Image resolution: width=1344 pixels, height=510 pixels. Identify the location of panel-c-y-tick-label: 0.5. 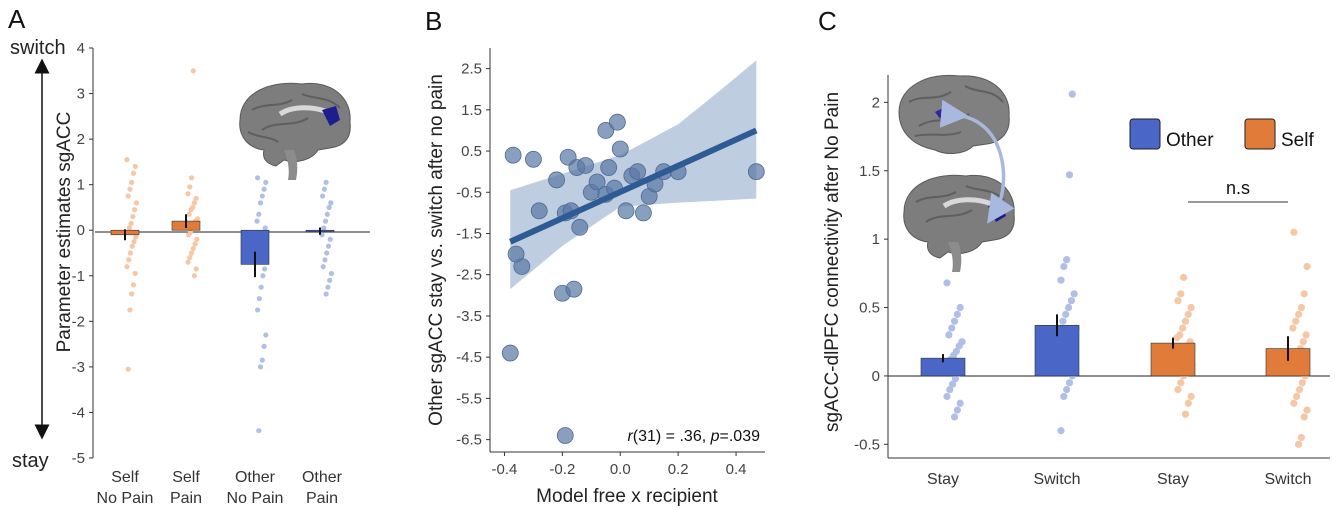
(869, 308).